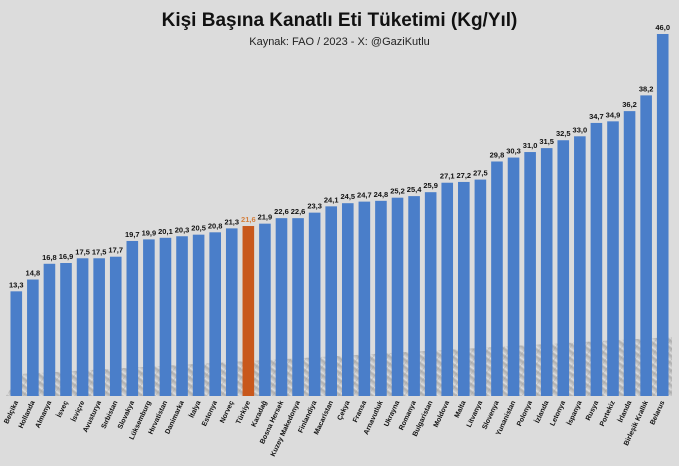  Describe the element at coordinates (662, 27) in the screenshot. I see `value-label-40: 46,0` at that location.